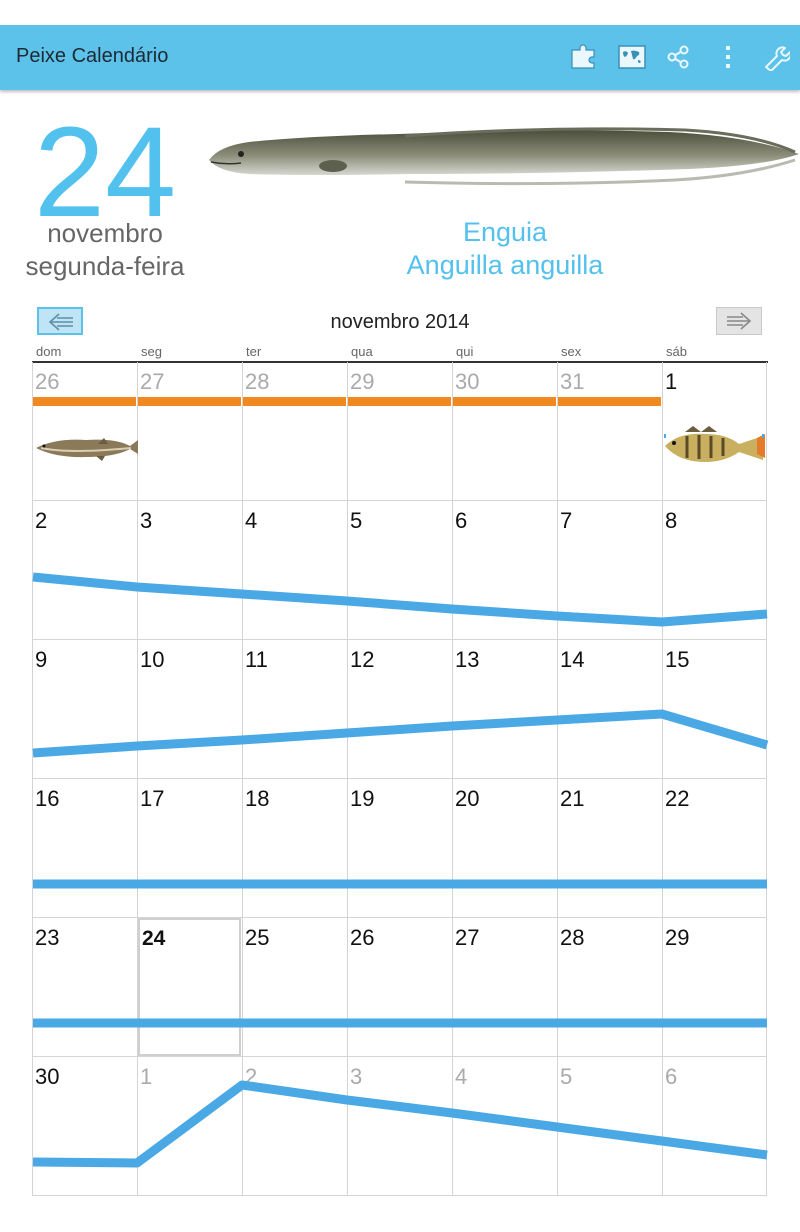  I want to click on calendar-day-cell: 22, so click(714, 848).